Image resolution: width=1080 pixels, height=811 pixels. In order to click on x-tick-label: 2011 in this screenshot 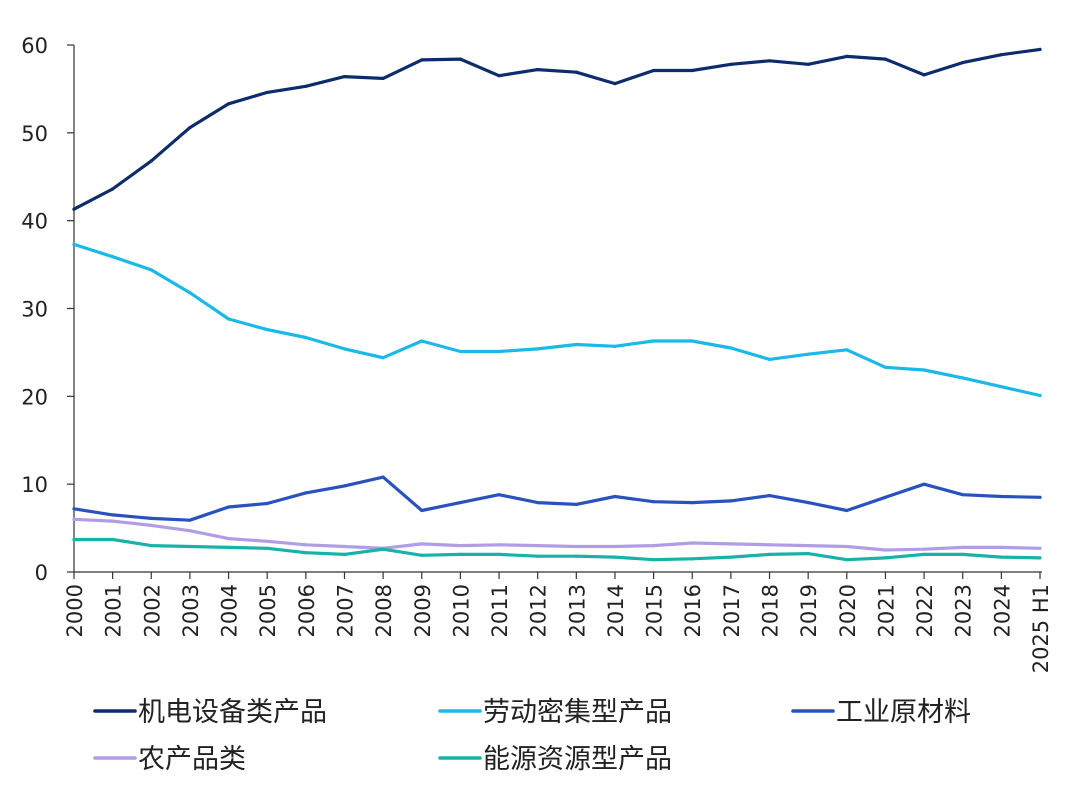, I will do `click(500, 610)`.